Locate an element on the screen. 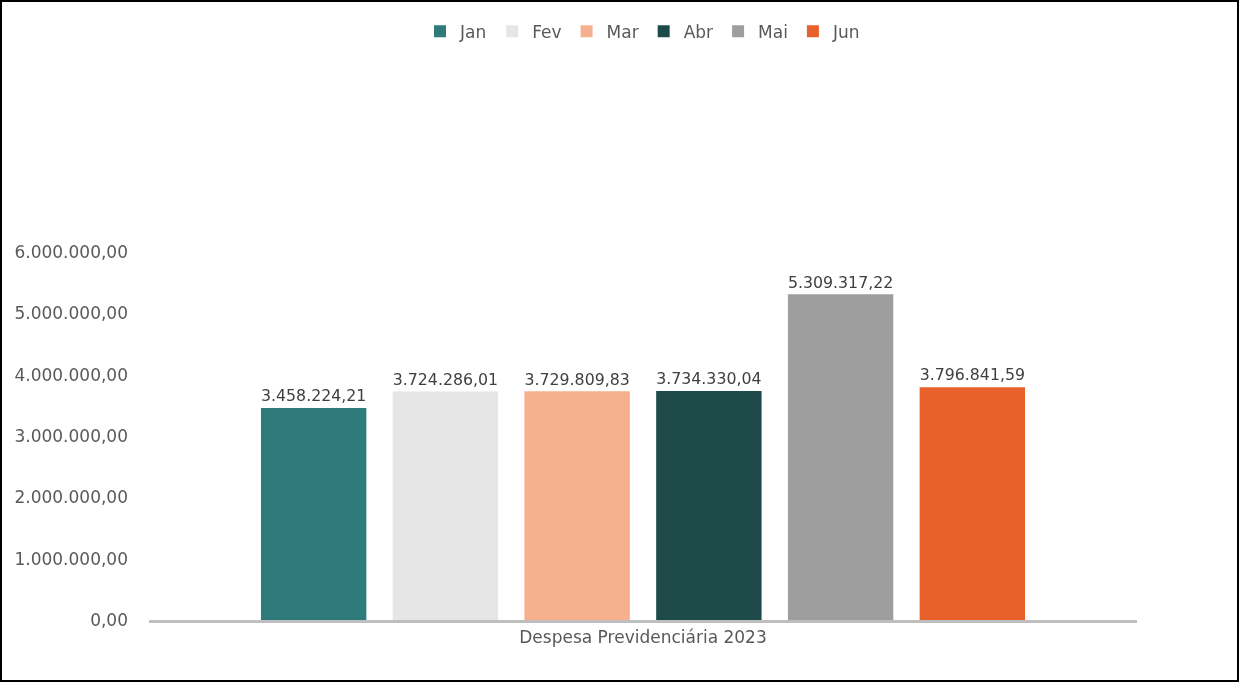  legend-label: Mar is located at coordinates (622, 31).